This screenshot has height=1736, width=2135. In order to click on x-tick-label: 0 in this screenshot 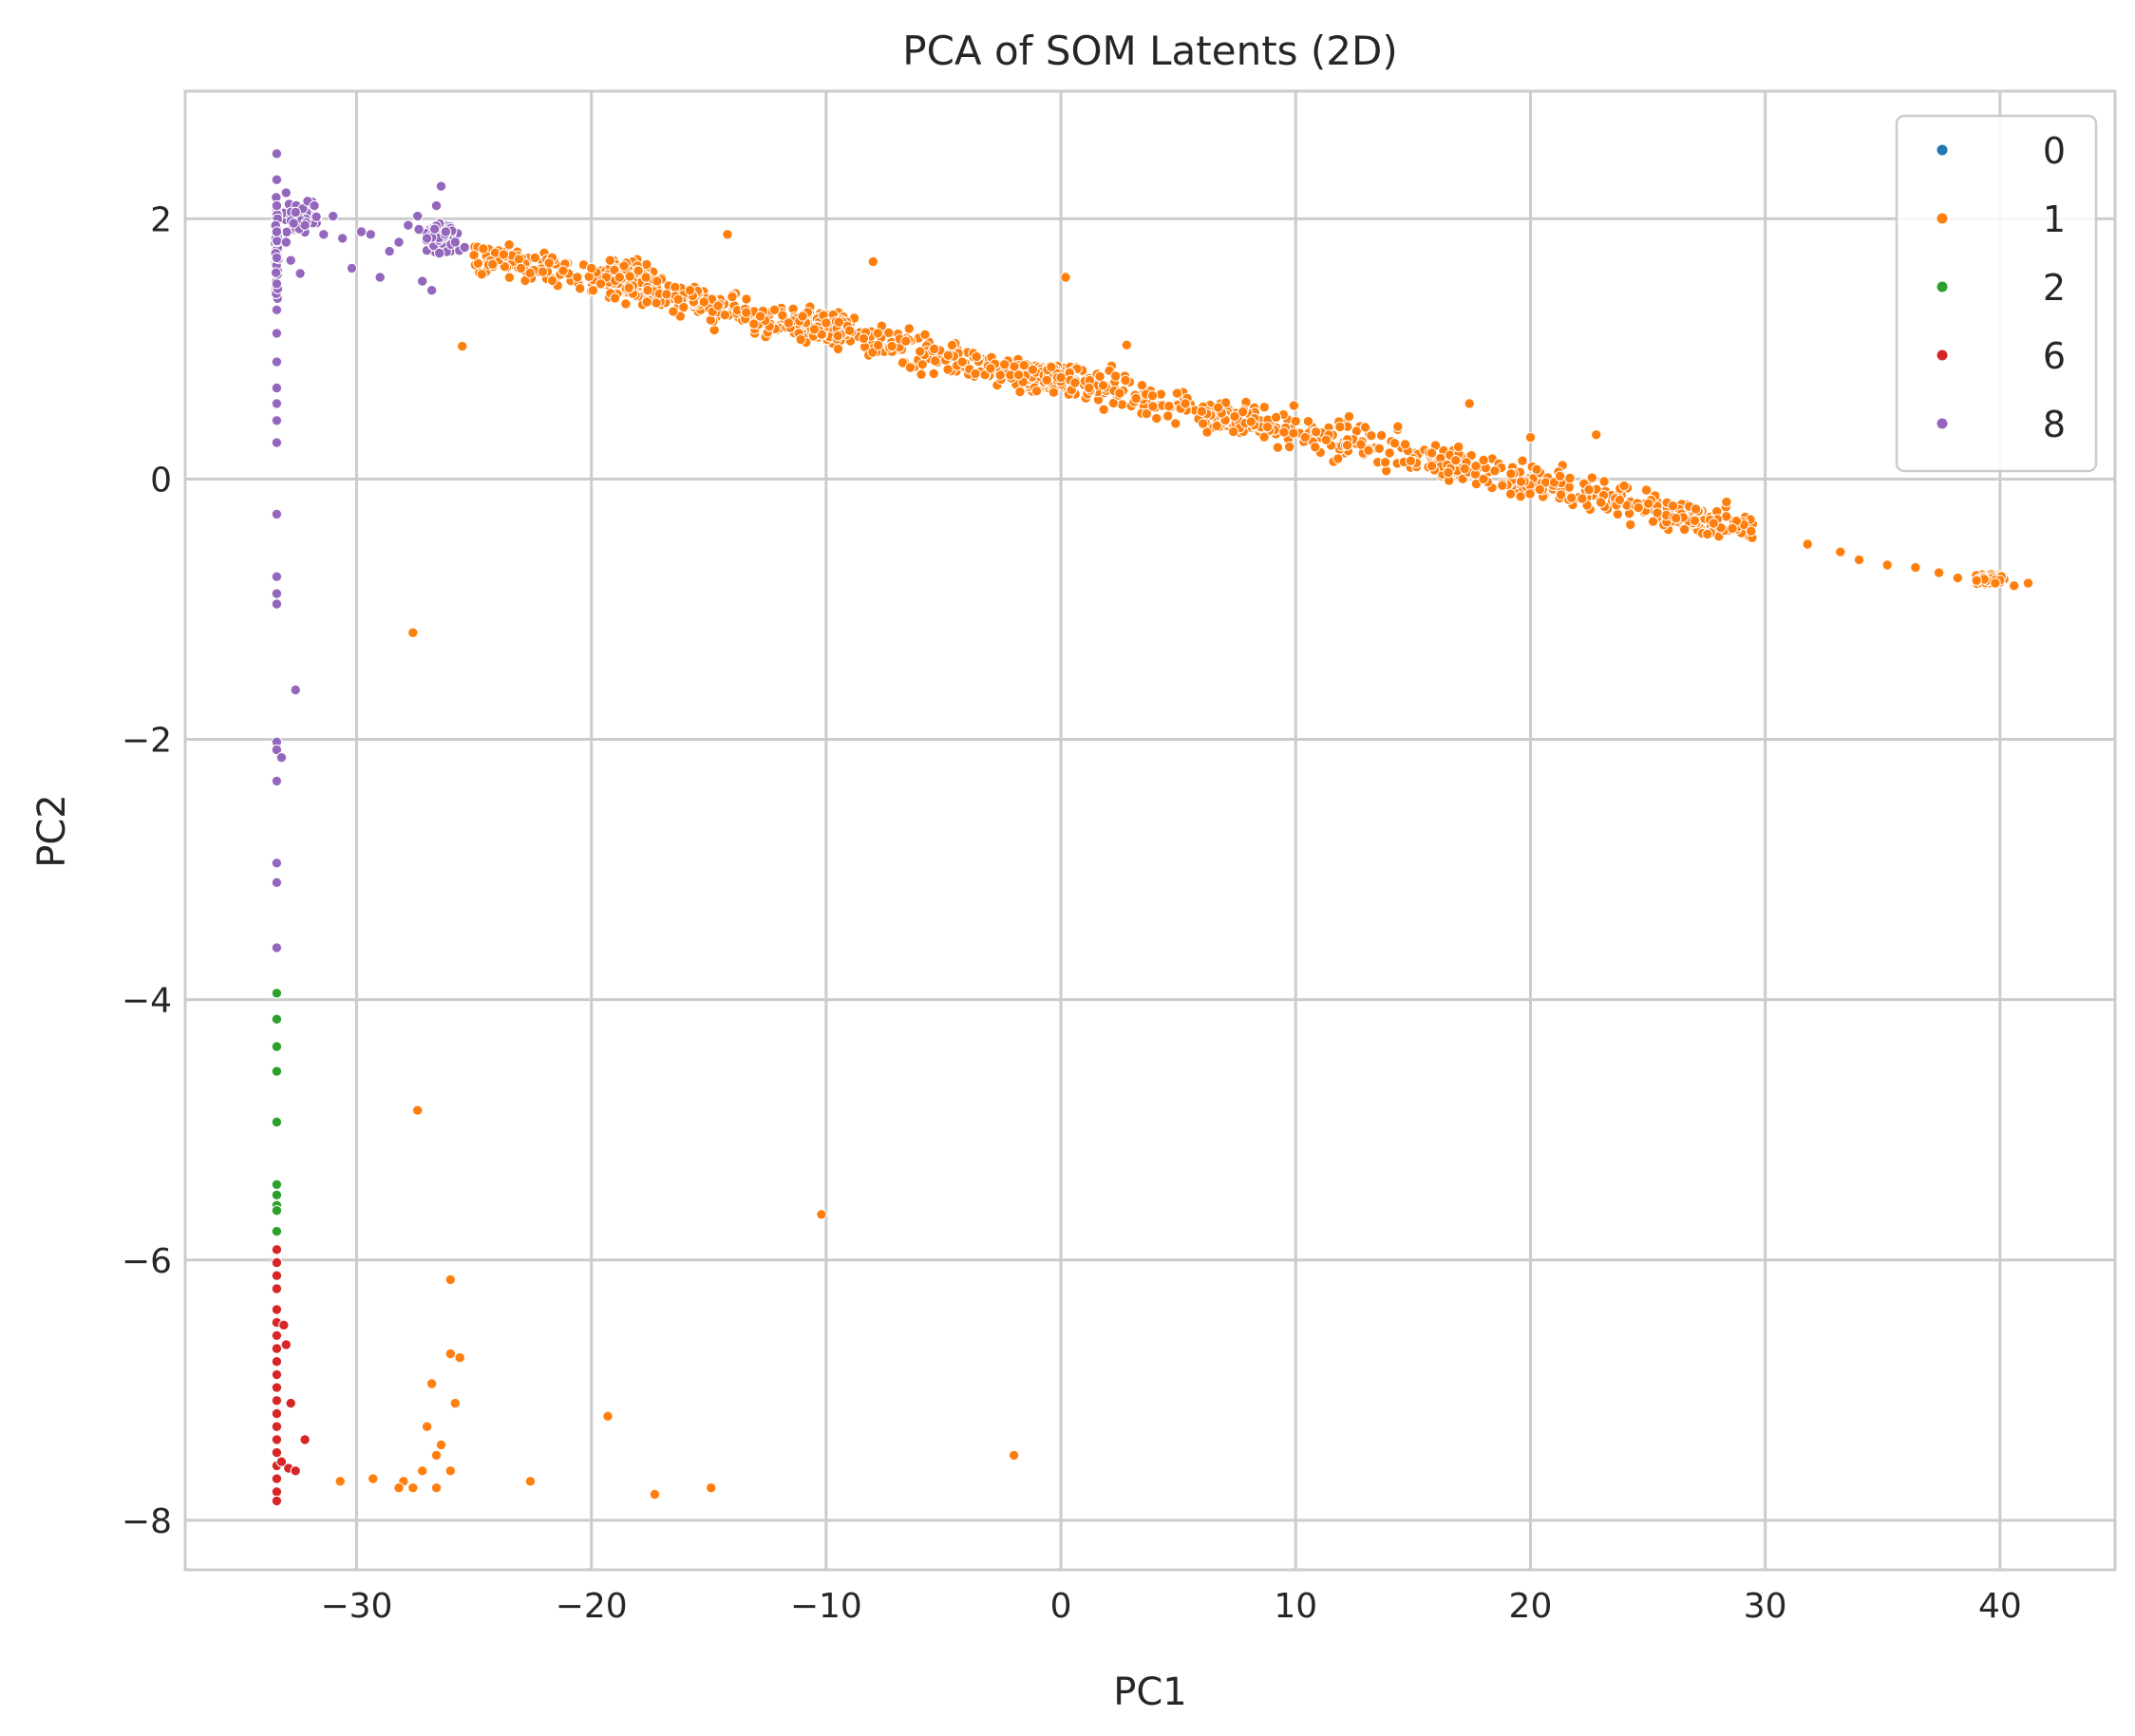, I will do `click(1061, 1606)`.